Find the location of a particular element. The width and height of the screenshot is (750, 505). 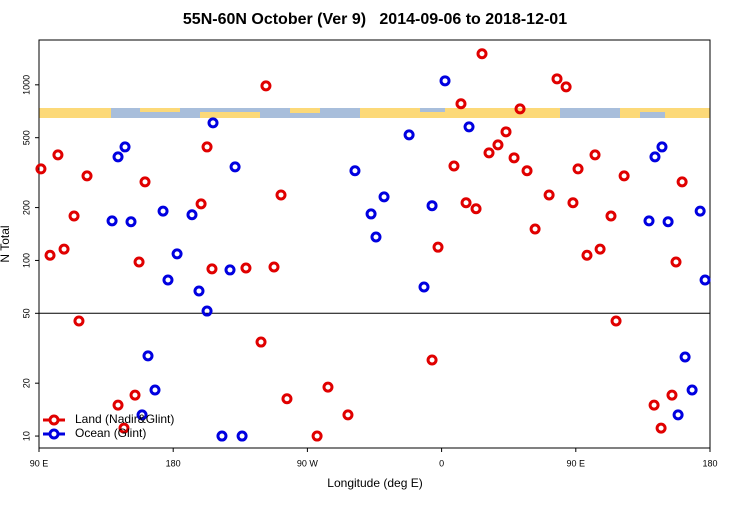

legend-marker is located at coordinates (54, 434).